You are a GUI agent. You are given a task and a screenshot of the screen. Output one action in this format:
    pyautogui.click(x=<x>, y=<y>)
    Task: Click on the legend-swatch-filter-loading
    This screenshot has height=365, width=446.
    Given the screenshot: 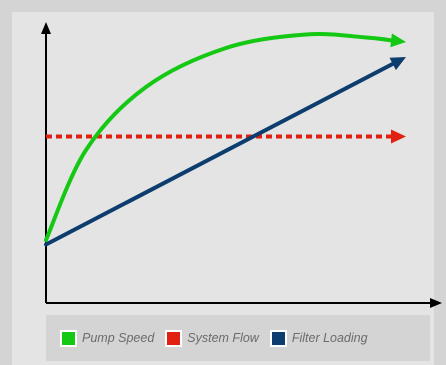 What is the action you would take?
    pyautogui.click(x=278, y=338)
    